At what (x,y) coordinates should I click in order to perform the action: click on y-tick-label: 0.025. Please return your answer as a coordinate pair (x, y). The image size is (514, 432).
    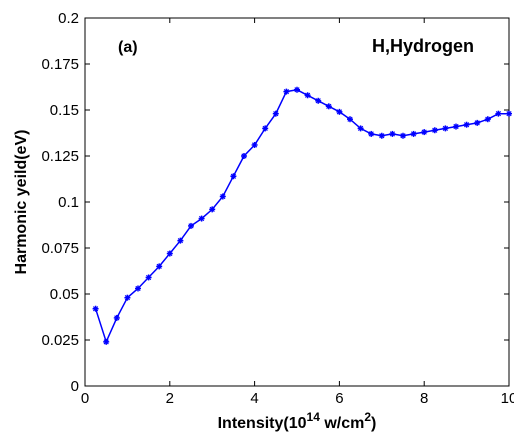
    Looking at the image, I should click on (60, 340).